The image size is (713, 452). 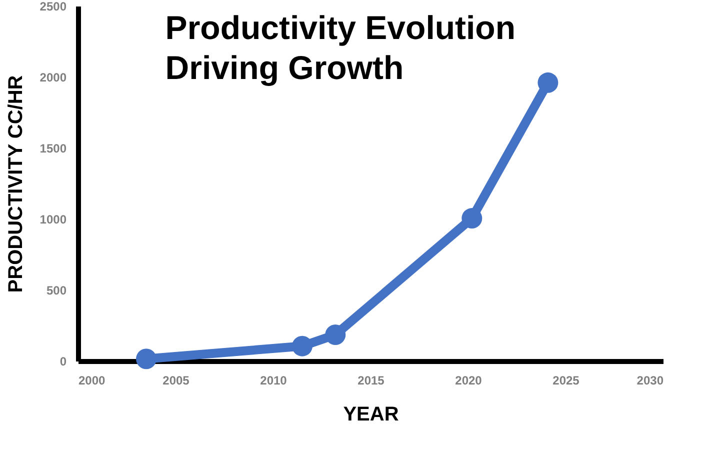 I want to click on text: Productivity Evolution Driving Growth, so click(x=340, y=47).